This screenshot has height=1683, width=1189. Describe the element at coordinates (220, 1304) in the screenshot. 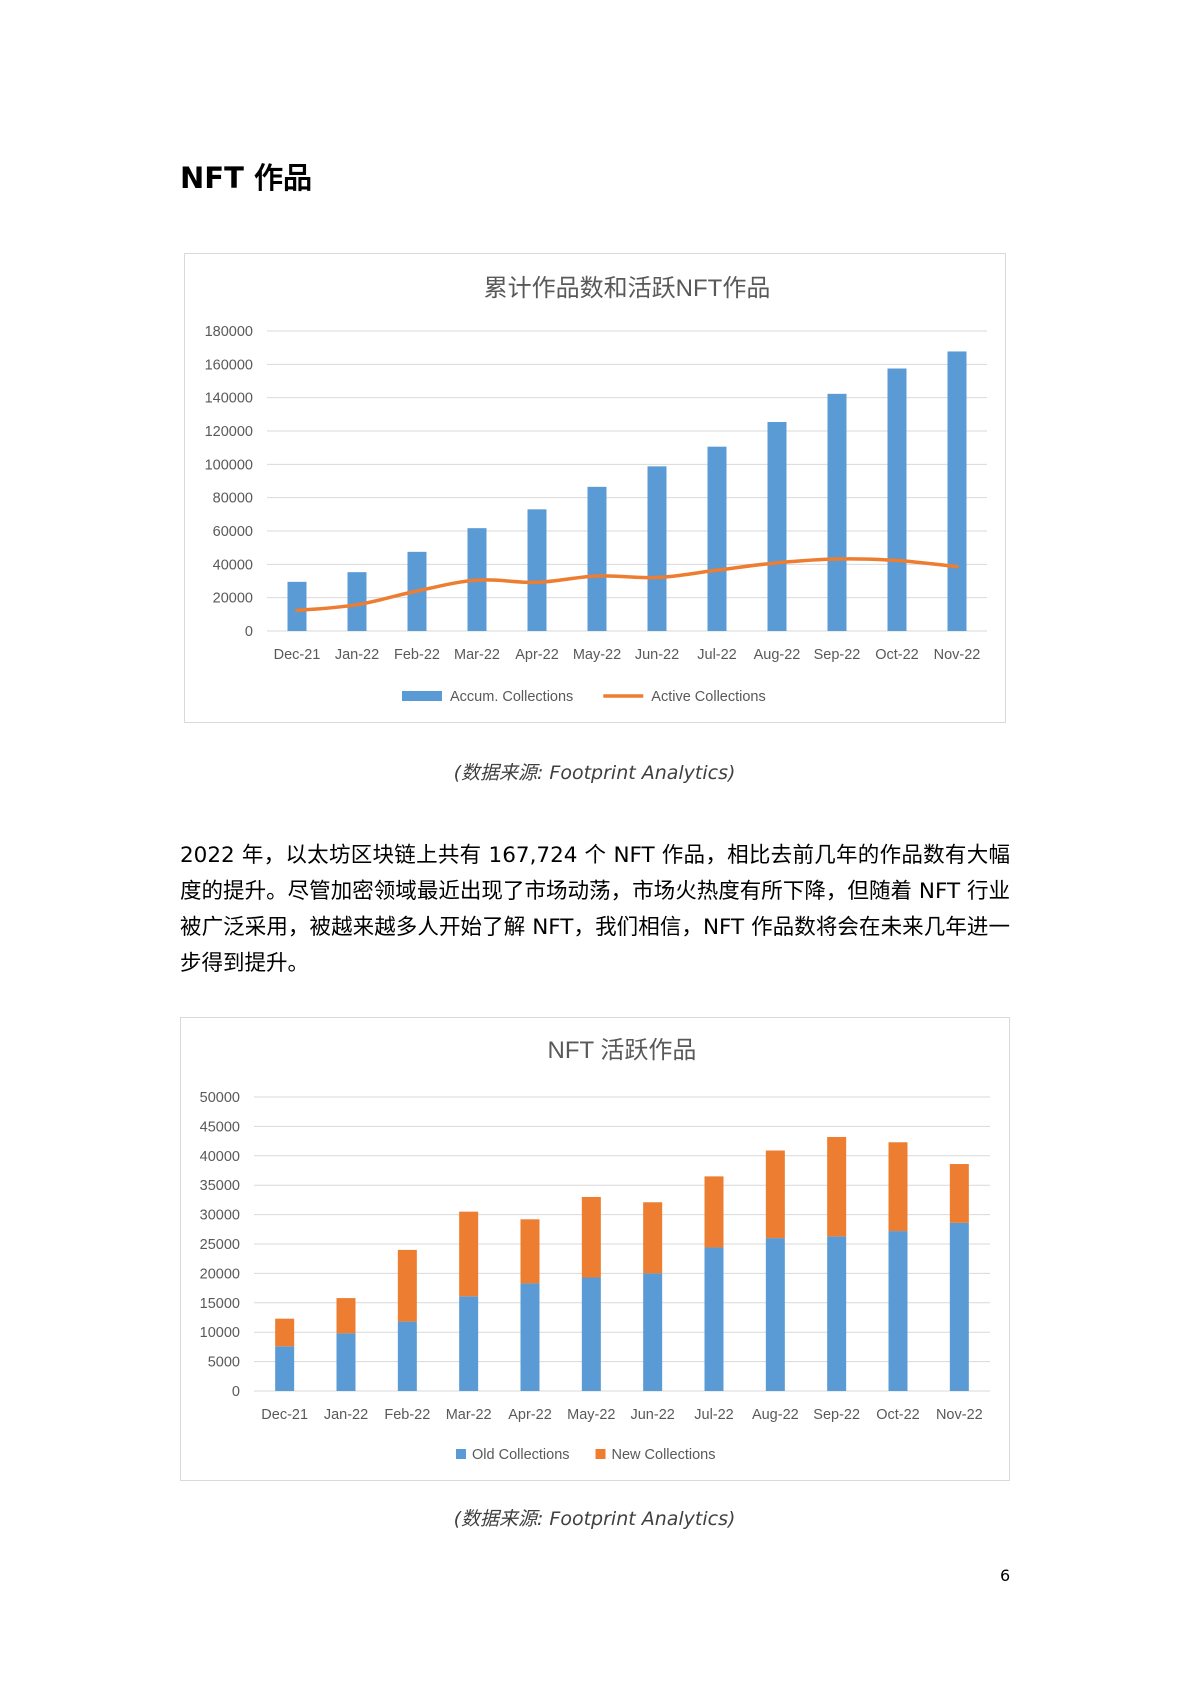

I see `chart2-y-tick-label: 15000` at that location.